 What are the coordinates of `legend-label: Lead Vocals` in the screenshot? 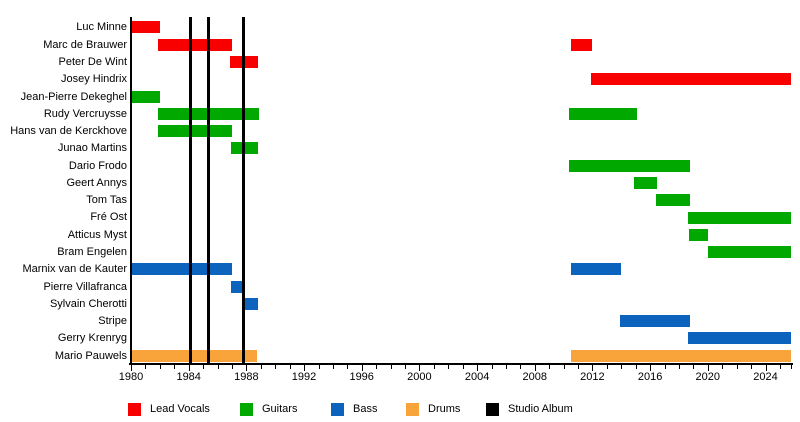 It's located at (180, 409).